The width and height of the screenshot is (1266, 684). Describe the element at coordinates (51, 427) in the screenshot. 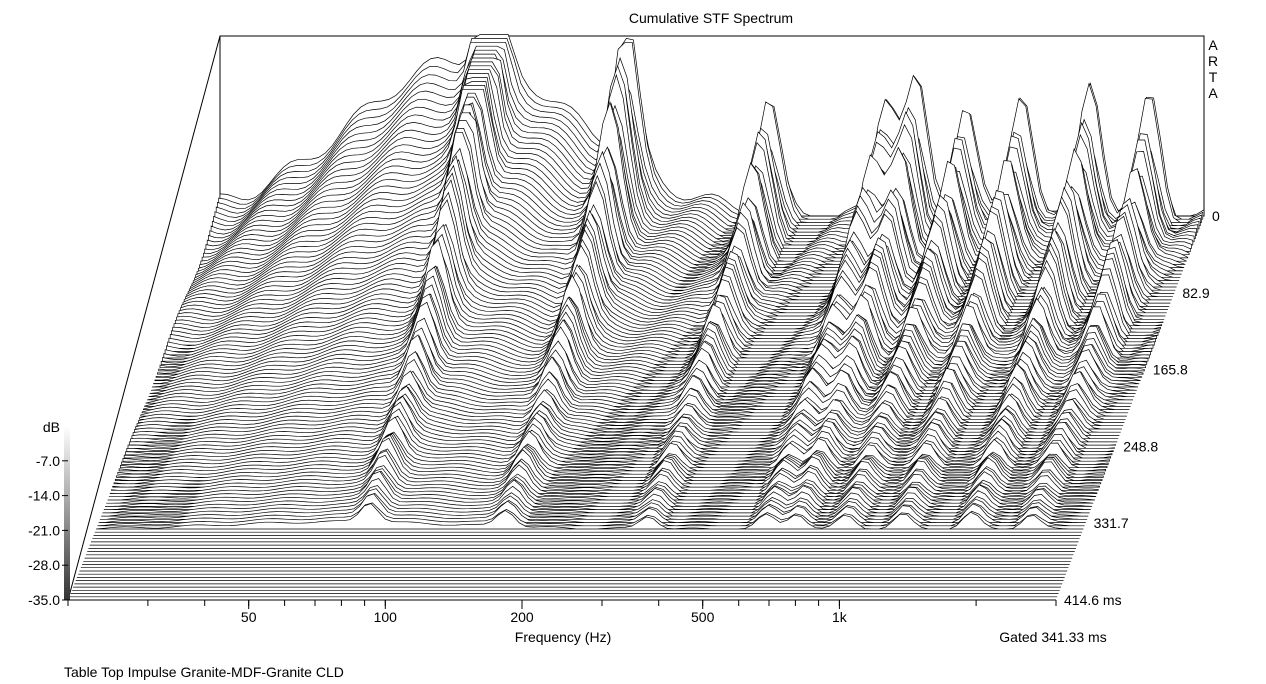

I see `z-axis-unit: dB` at that location.